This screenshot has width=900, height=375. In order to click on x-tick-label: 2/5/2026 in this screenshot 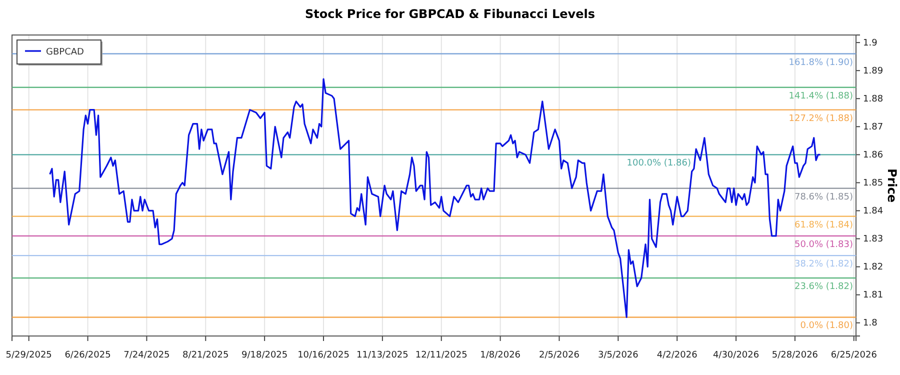, I will do `click(559, 355)`.